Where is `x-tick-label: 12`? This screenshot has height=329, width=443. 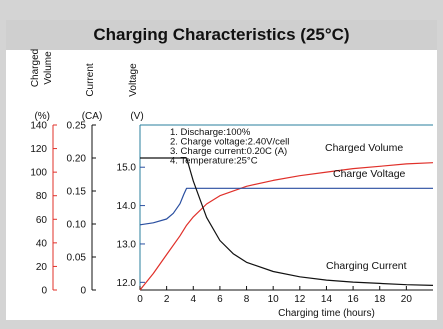
x-tick-label: 12 is located at coordinates (300, 299).